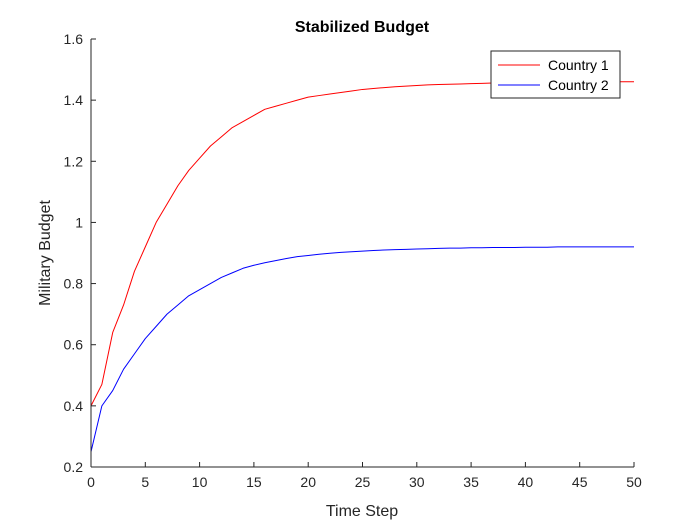 This screenshot has height=525, width=700. I want to click on legend: Country 1 Country 2, so click(555, 74).